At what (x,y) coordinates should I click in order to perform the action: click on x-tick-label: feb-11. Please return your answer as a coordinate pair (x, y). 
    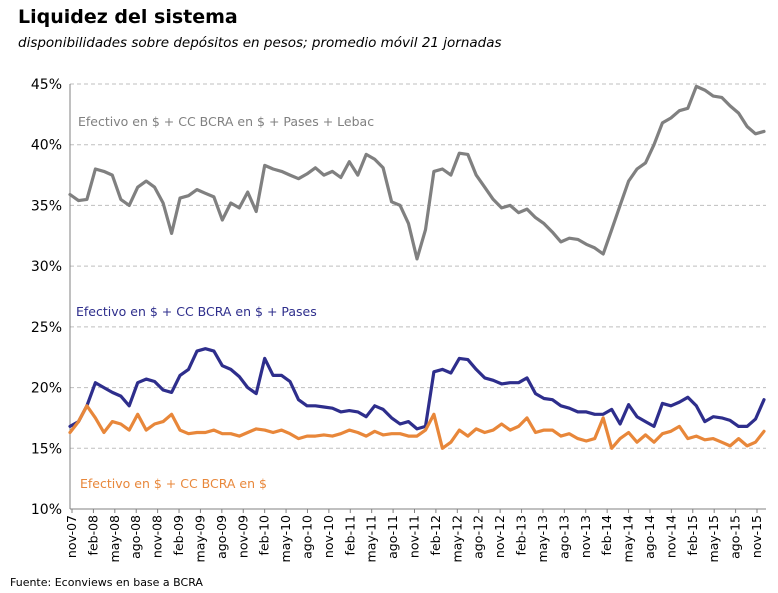
    Looking at the image, I should click on (349, 535).